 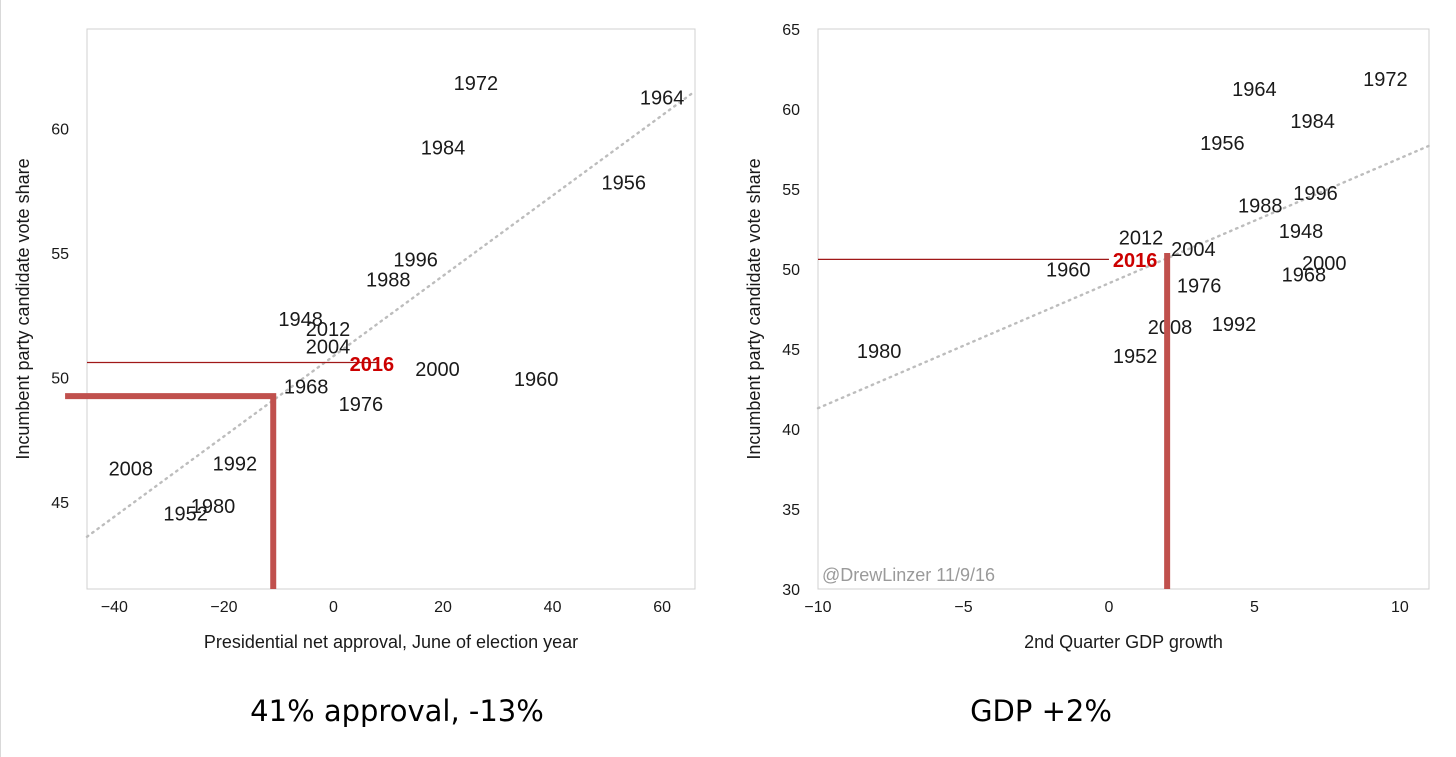 What do you see at coordinates (662, 99) in the screenshot?
I see `chart1-point-1964: 1964` at bounding box center [662, 99].